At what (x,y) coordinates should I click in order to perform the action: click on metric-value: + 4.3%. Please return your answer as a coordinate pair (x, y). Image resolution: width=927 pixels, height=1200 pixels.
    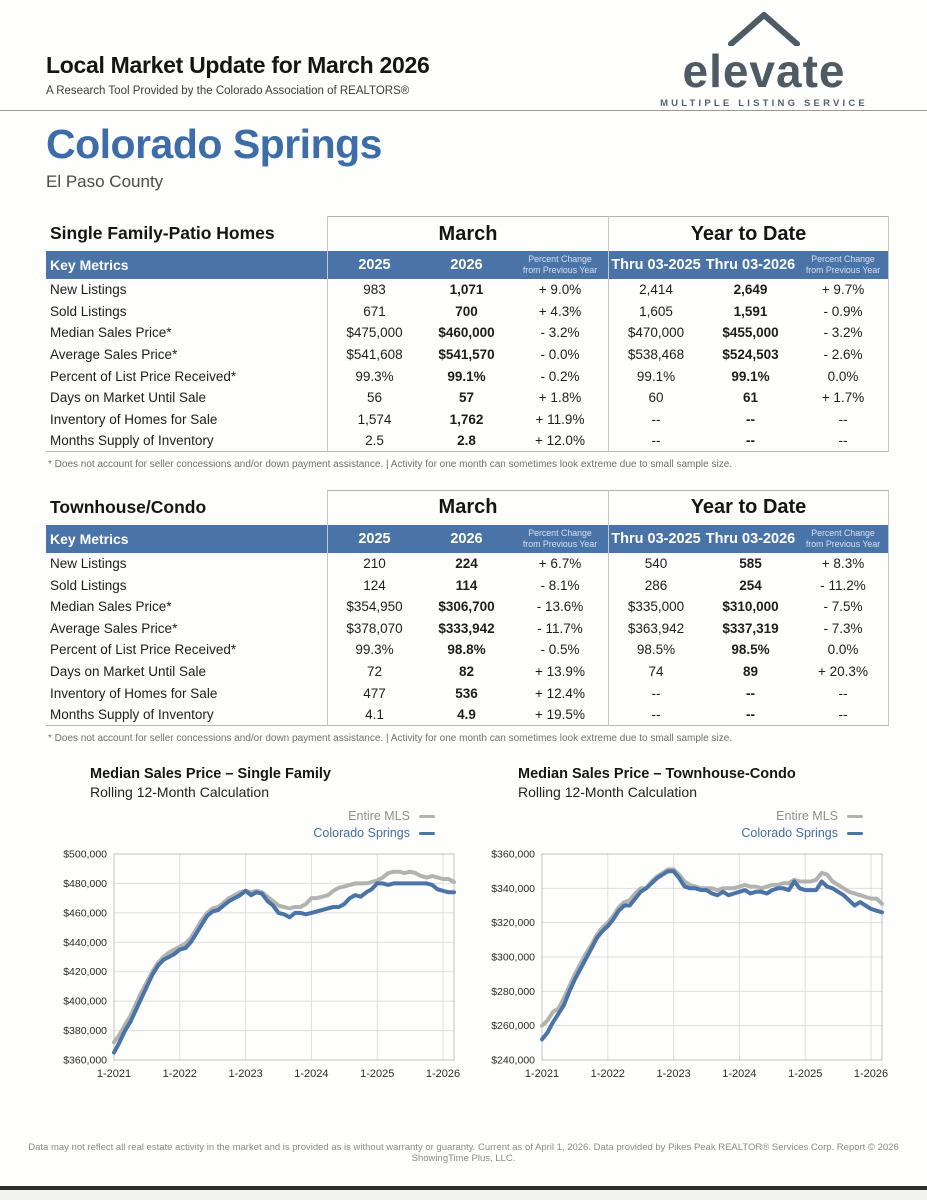
    Looking at the image, I should click on (560, 311).